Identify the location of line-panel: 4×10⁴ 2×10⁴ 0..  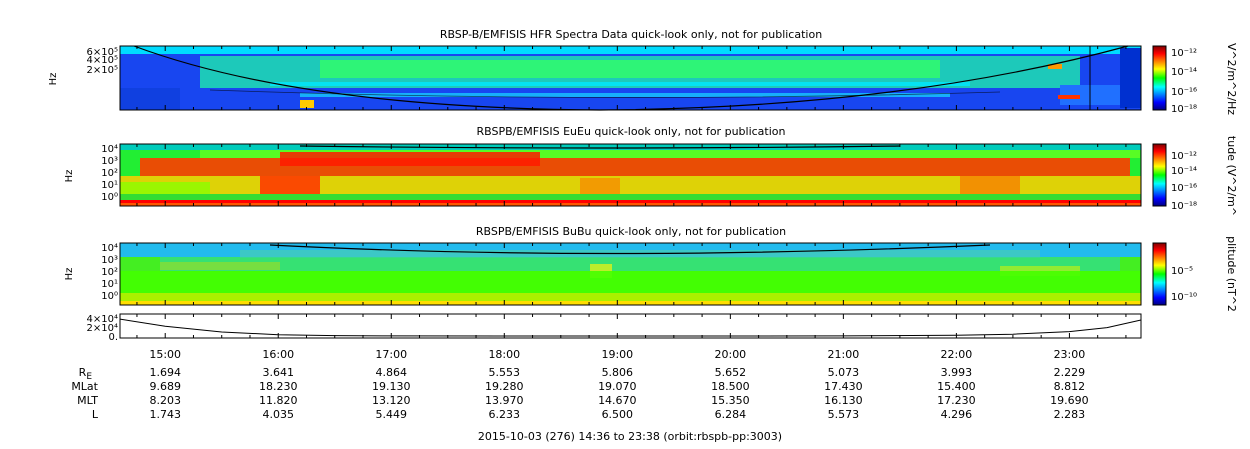
(614, 328).